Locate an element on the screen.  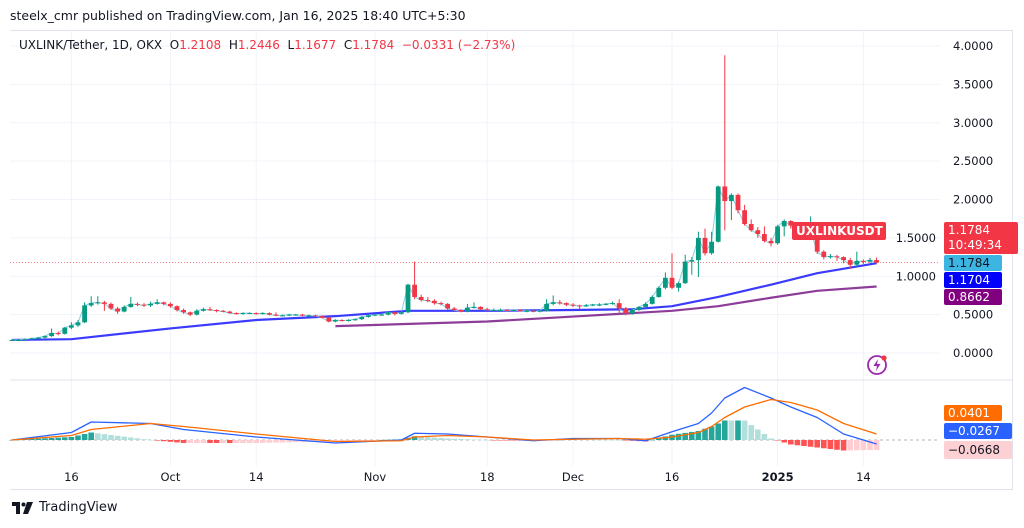
x-tick-label: 16 is located at coordinates (672, 477).